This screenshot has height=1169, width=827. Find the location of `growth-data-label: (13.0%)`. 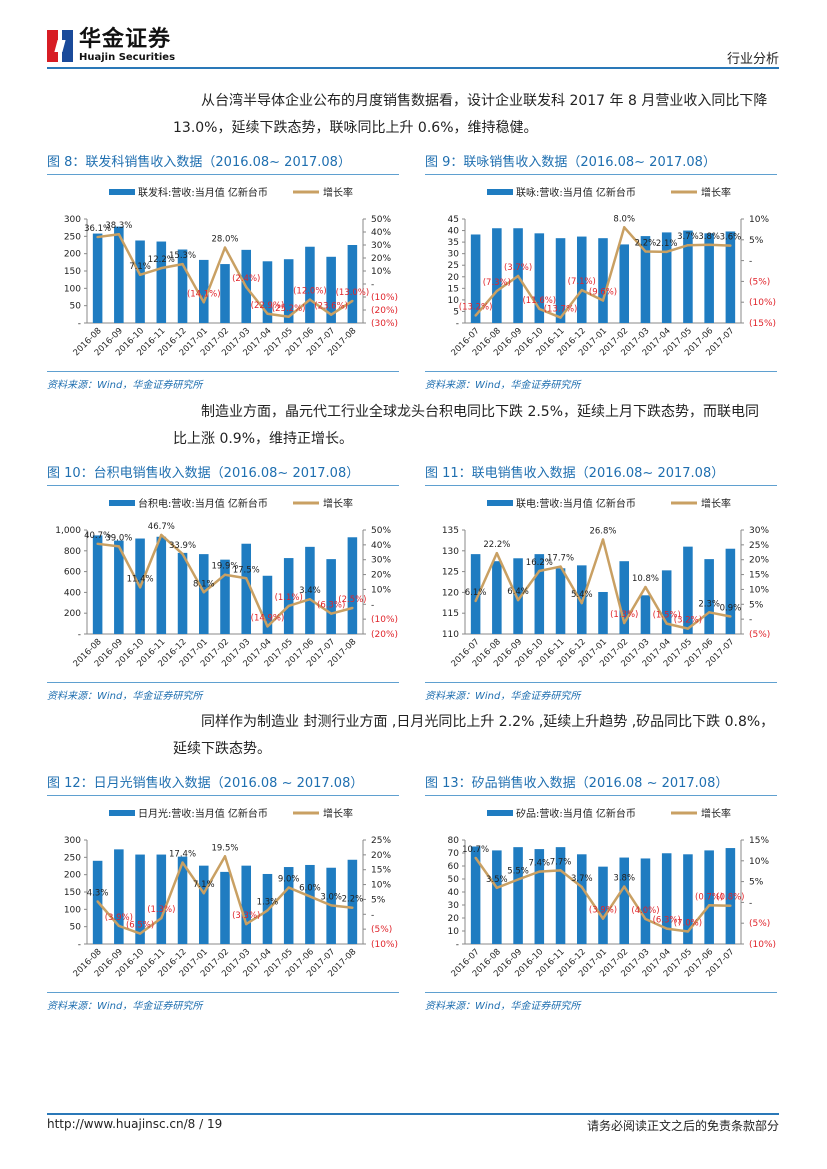

growth-data-label: (13.0%) is located at coordinates (353, 293).